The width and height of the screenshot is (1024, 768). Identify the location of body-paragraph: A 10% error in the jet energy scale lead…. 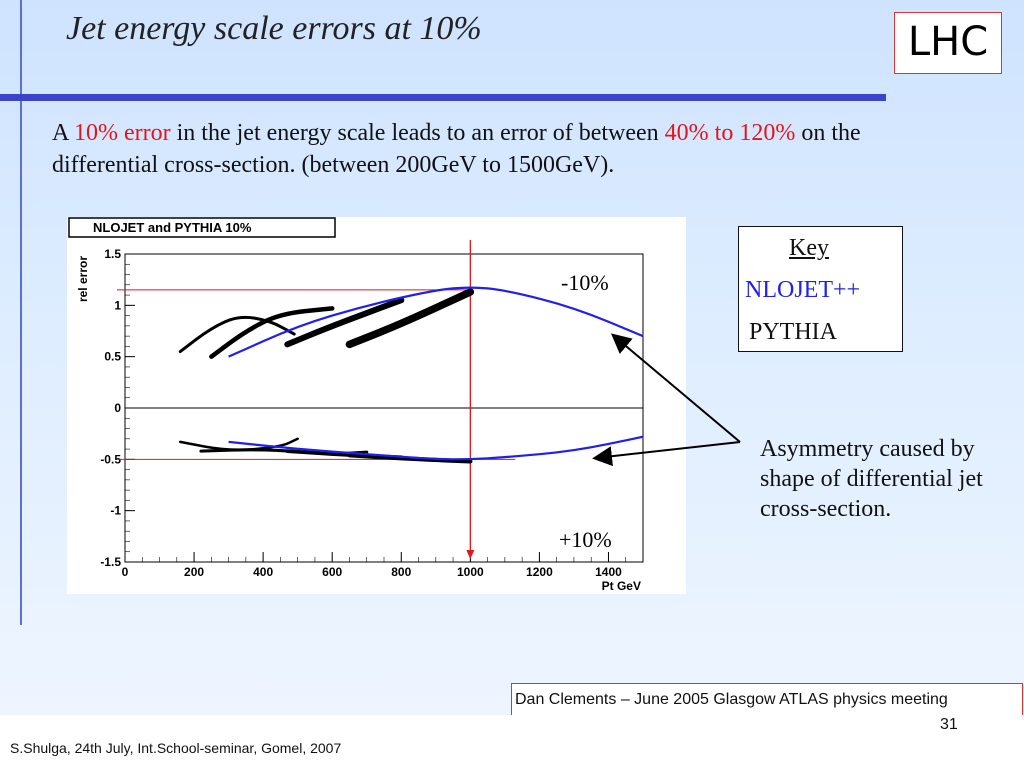
(502, 149).